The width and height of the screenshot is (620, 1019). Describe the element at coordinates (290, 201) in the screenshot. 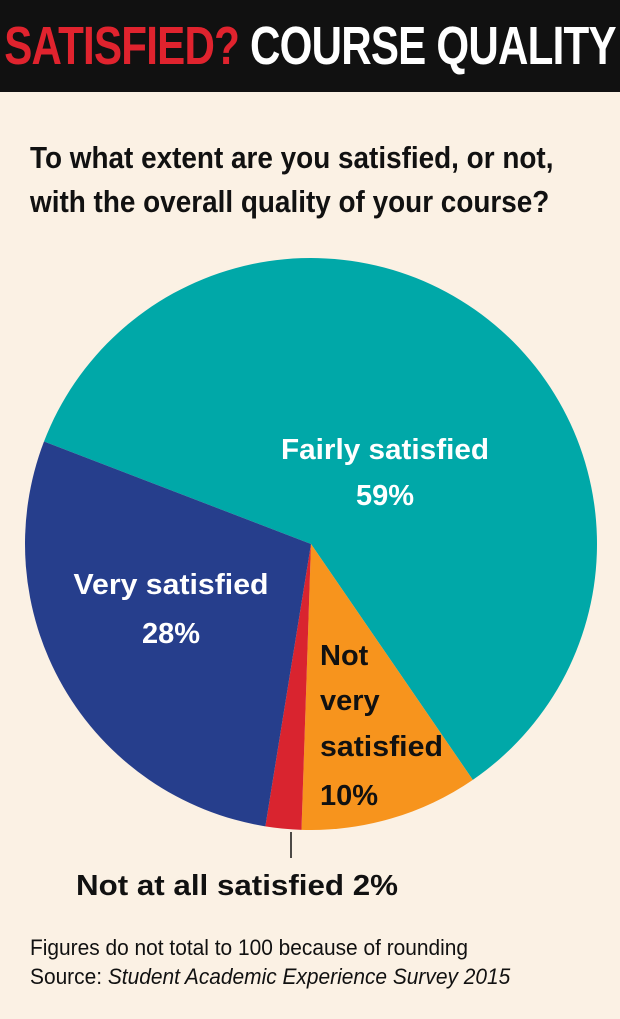

I see `question-line-2: with the overall quality of your course?` at that location.